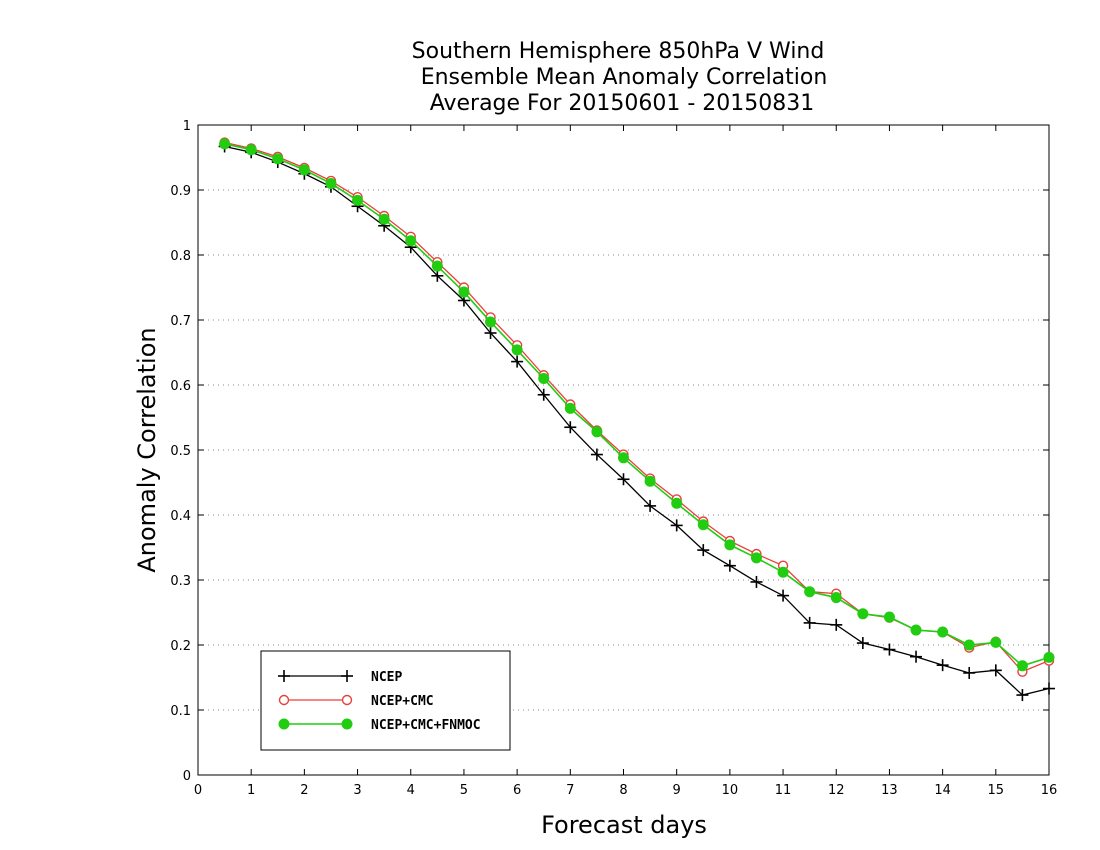 The width and height of the screenshot is (1100, 850). Describe the element at coordinates (180, 451) in the screenshot. I see `y-tick-label: 0.5` at that location.